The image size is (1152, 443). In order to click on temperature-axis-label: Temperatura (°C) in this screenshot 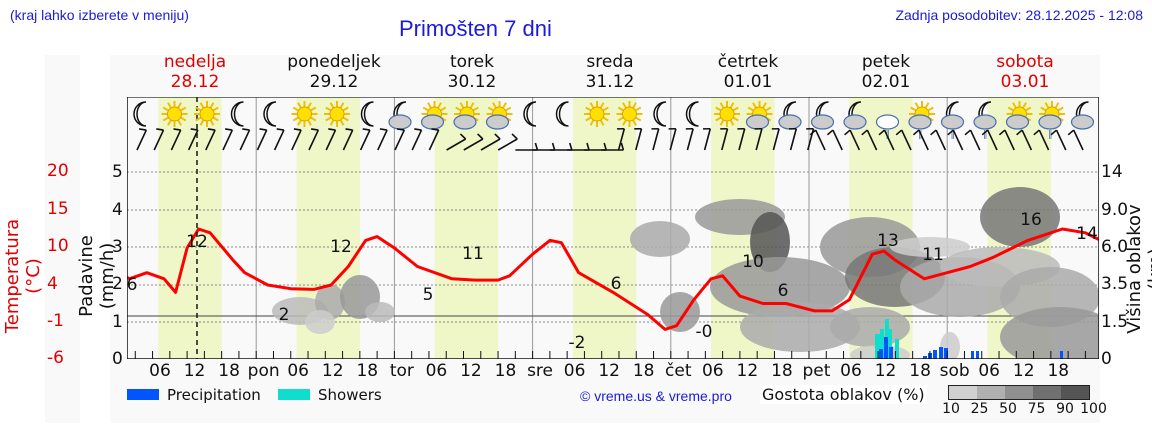, I will do `click(23, 276)`.